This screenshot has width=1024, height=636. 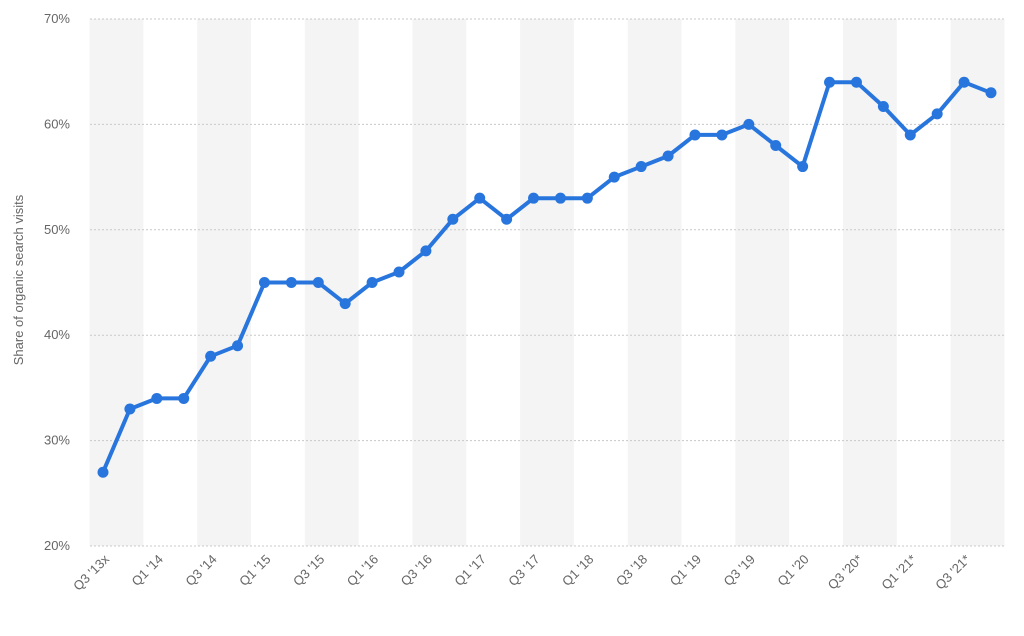 What do you see at coordinates (739, 570) in the screenshot?
I see `x-tick-label: Q3 '19` at bounding box center [739, 570].